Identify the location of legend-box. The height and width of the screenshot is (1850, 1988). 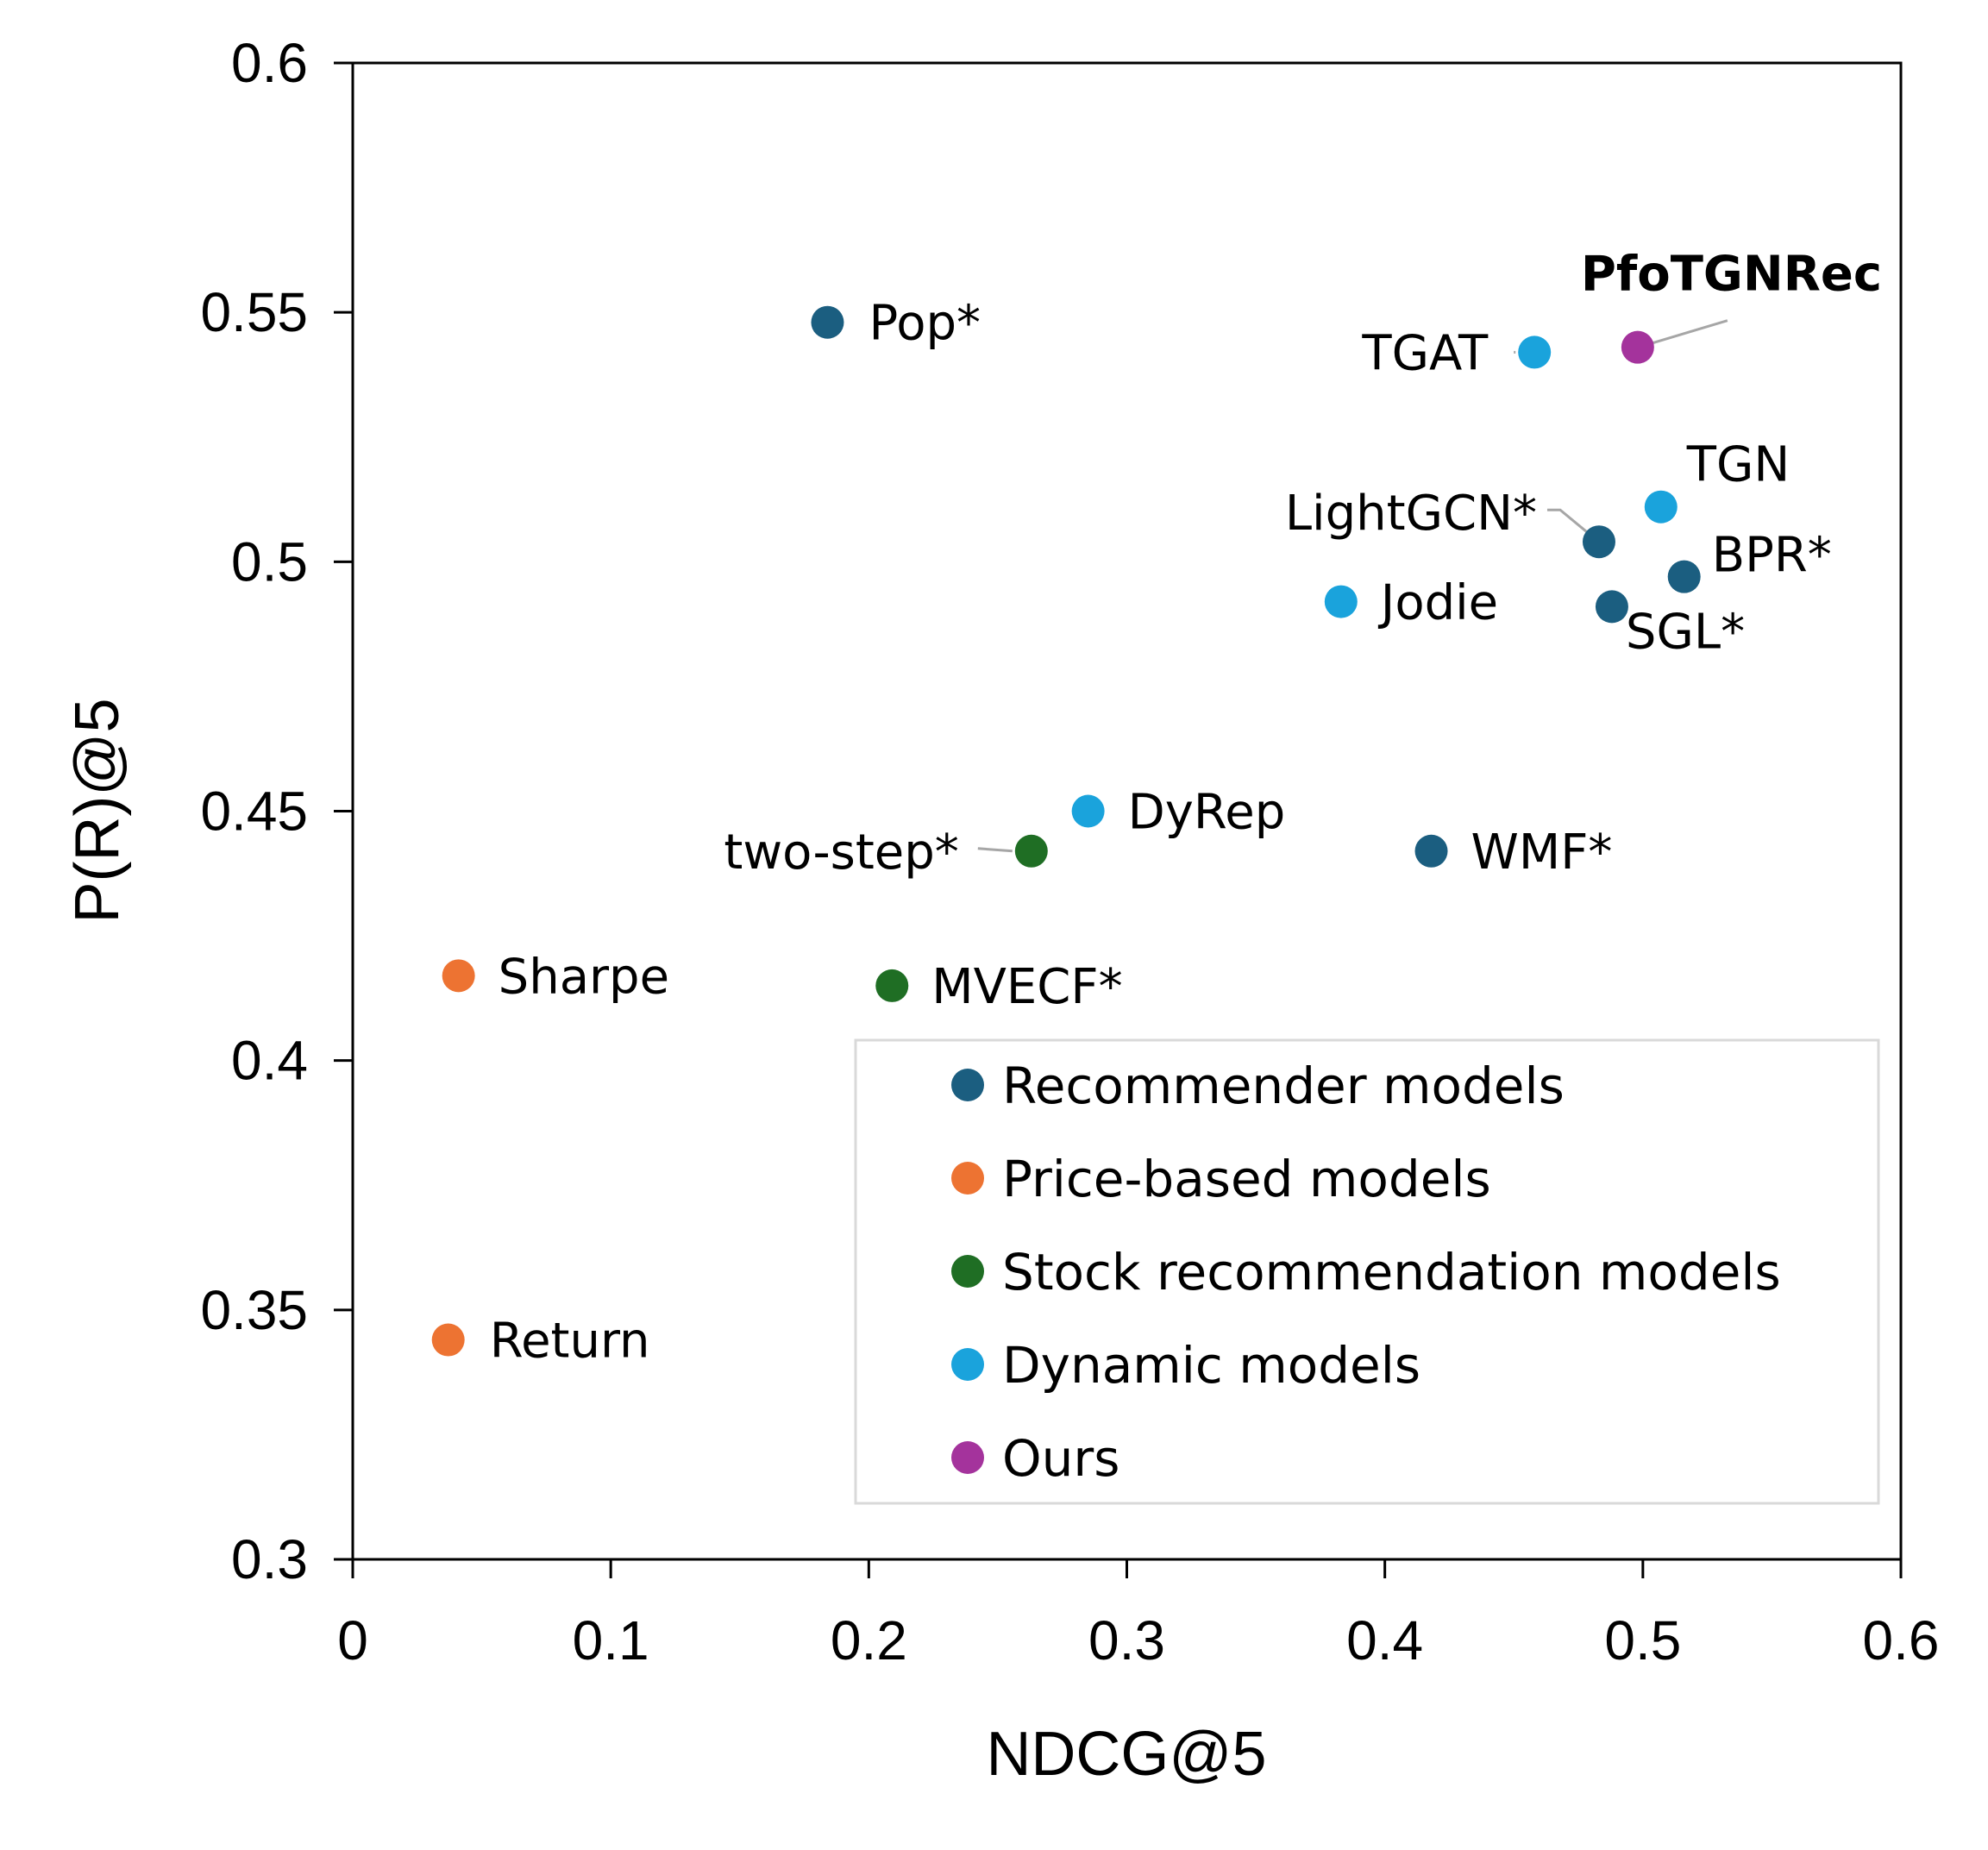
(1367, 1271).